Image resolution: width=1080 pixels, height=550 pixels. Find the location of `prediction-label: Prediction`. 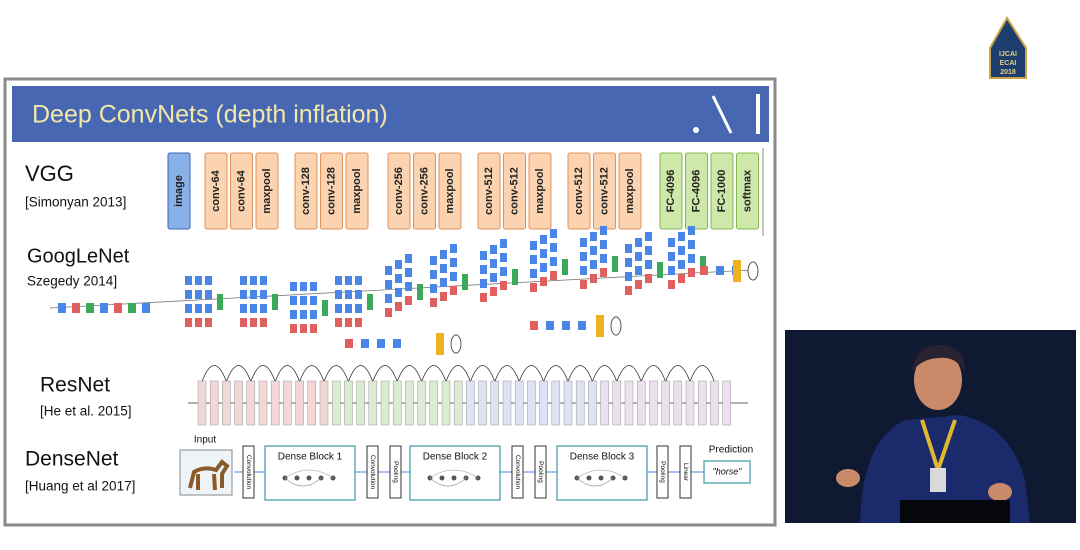

prediction-label: Prediction is located at coordinates (731, 450).